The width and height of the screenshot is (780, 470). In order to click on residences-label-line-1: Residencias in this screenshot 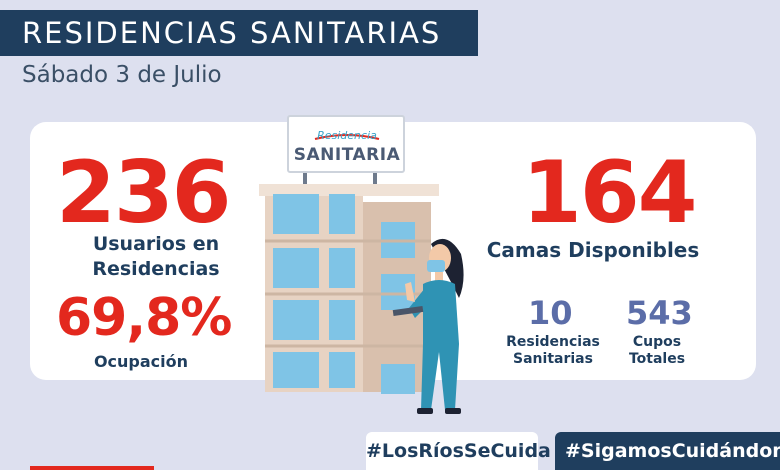, I will do `click(553, 342)`.